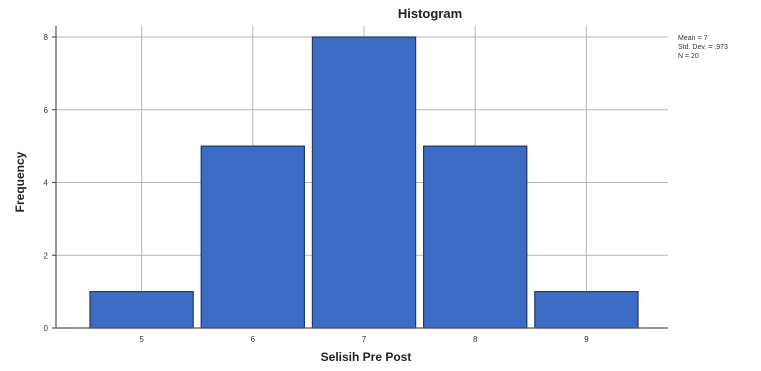 The height and width of the screenshot is (371, 761). Describe the element at coordinates (475, 339) in the screenshot. I see `x-tick-label-3: 8` at that location.